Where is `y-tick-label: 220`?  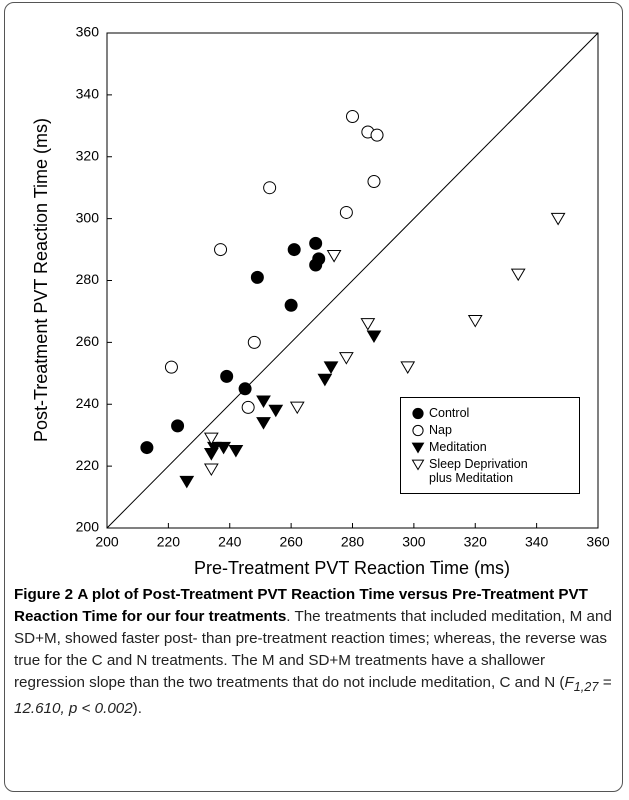
y-tick-label: 220 is located at coordinates (88, 465).